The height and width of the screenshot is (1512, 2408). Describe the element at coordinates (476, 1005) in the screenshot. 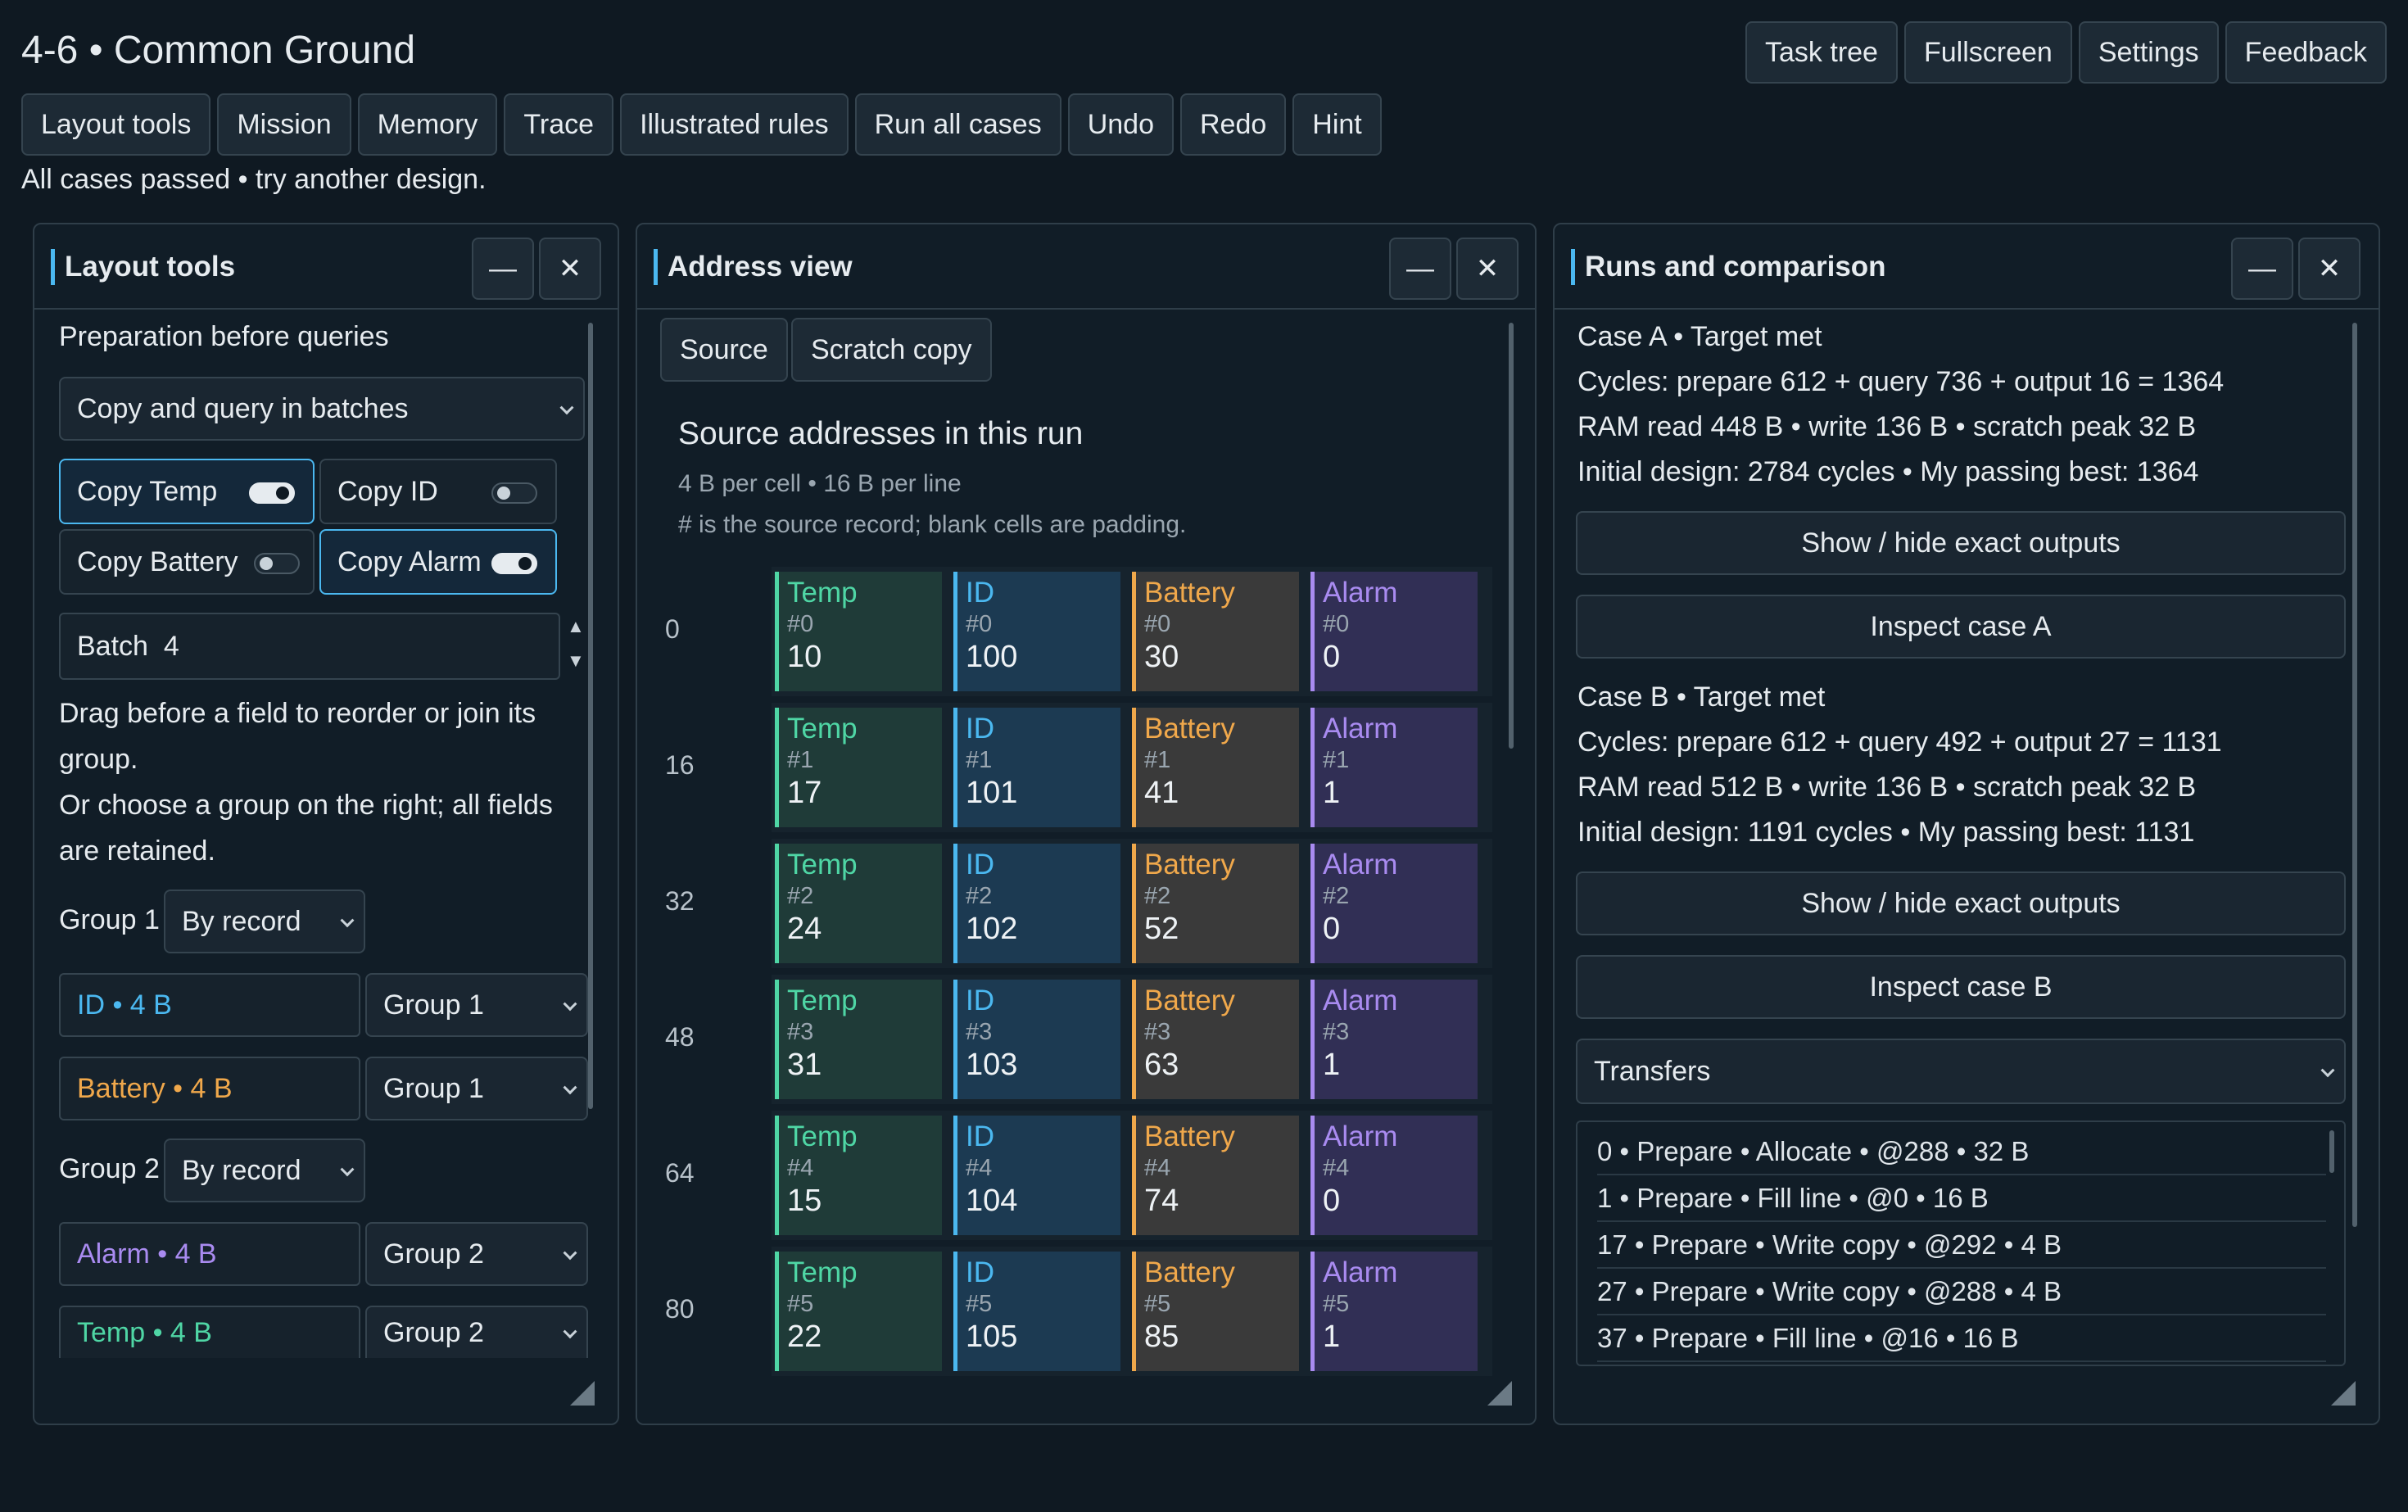

I see `field-id-group-select: Group 1` at that location.